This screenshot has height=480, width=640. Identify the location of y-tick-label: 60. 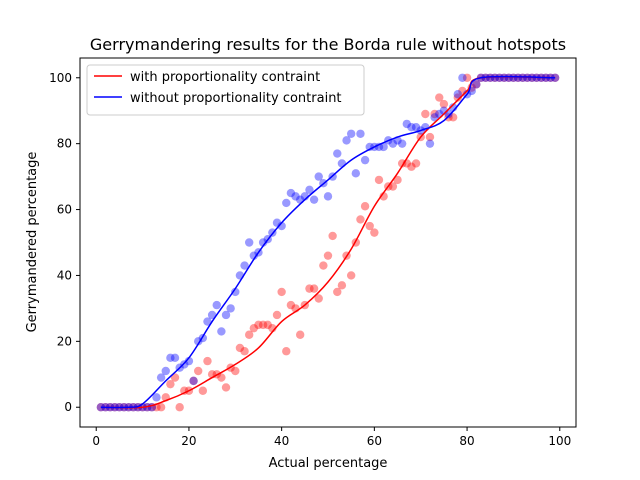
(64, 210).